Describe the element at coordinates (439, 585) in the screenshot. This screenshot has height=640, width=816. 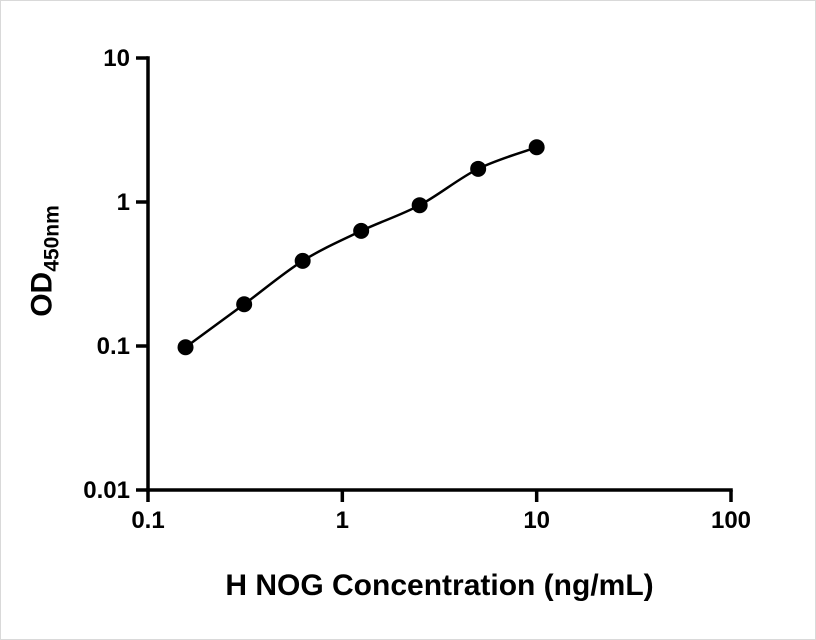
I see `x-axis-title: H NOG Concentration (ng/mL)` at that location.